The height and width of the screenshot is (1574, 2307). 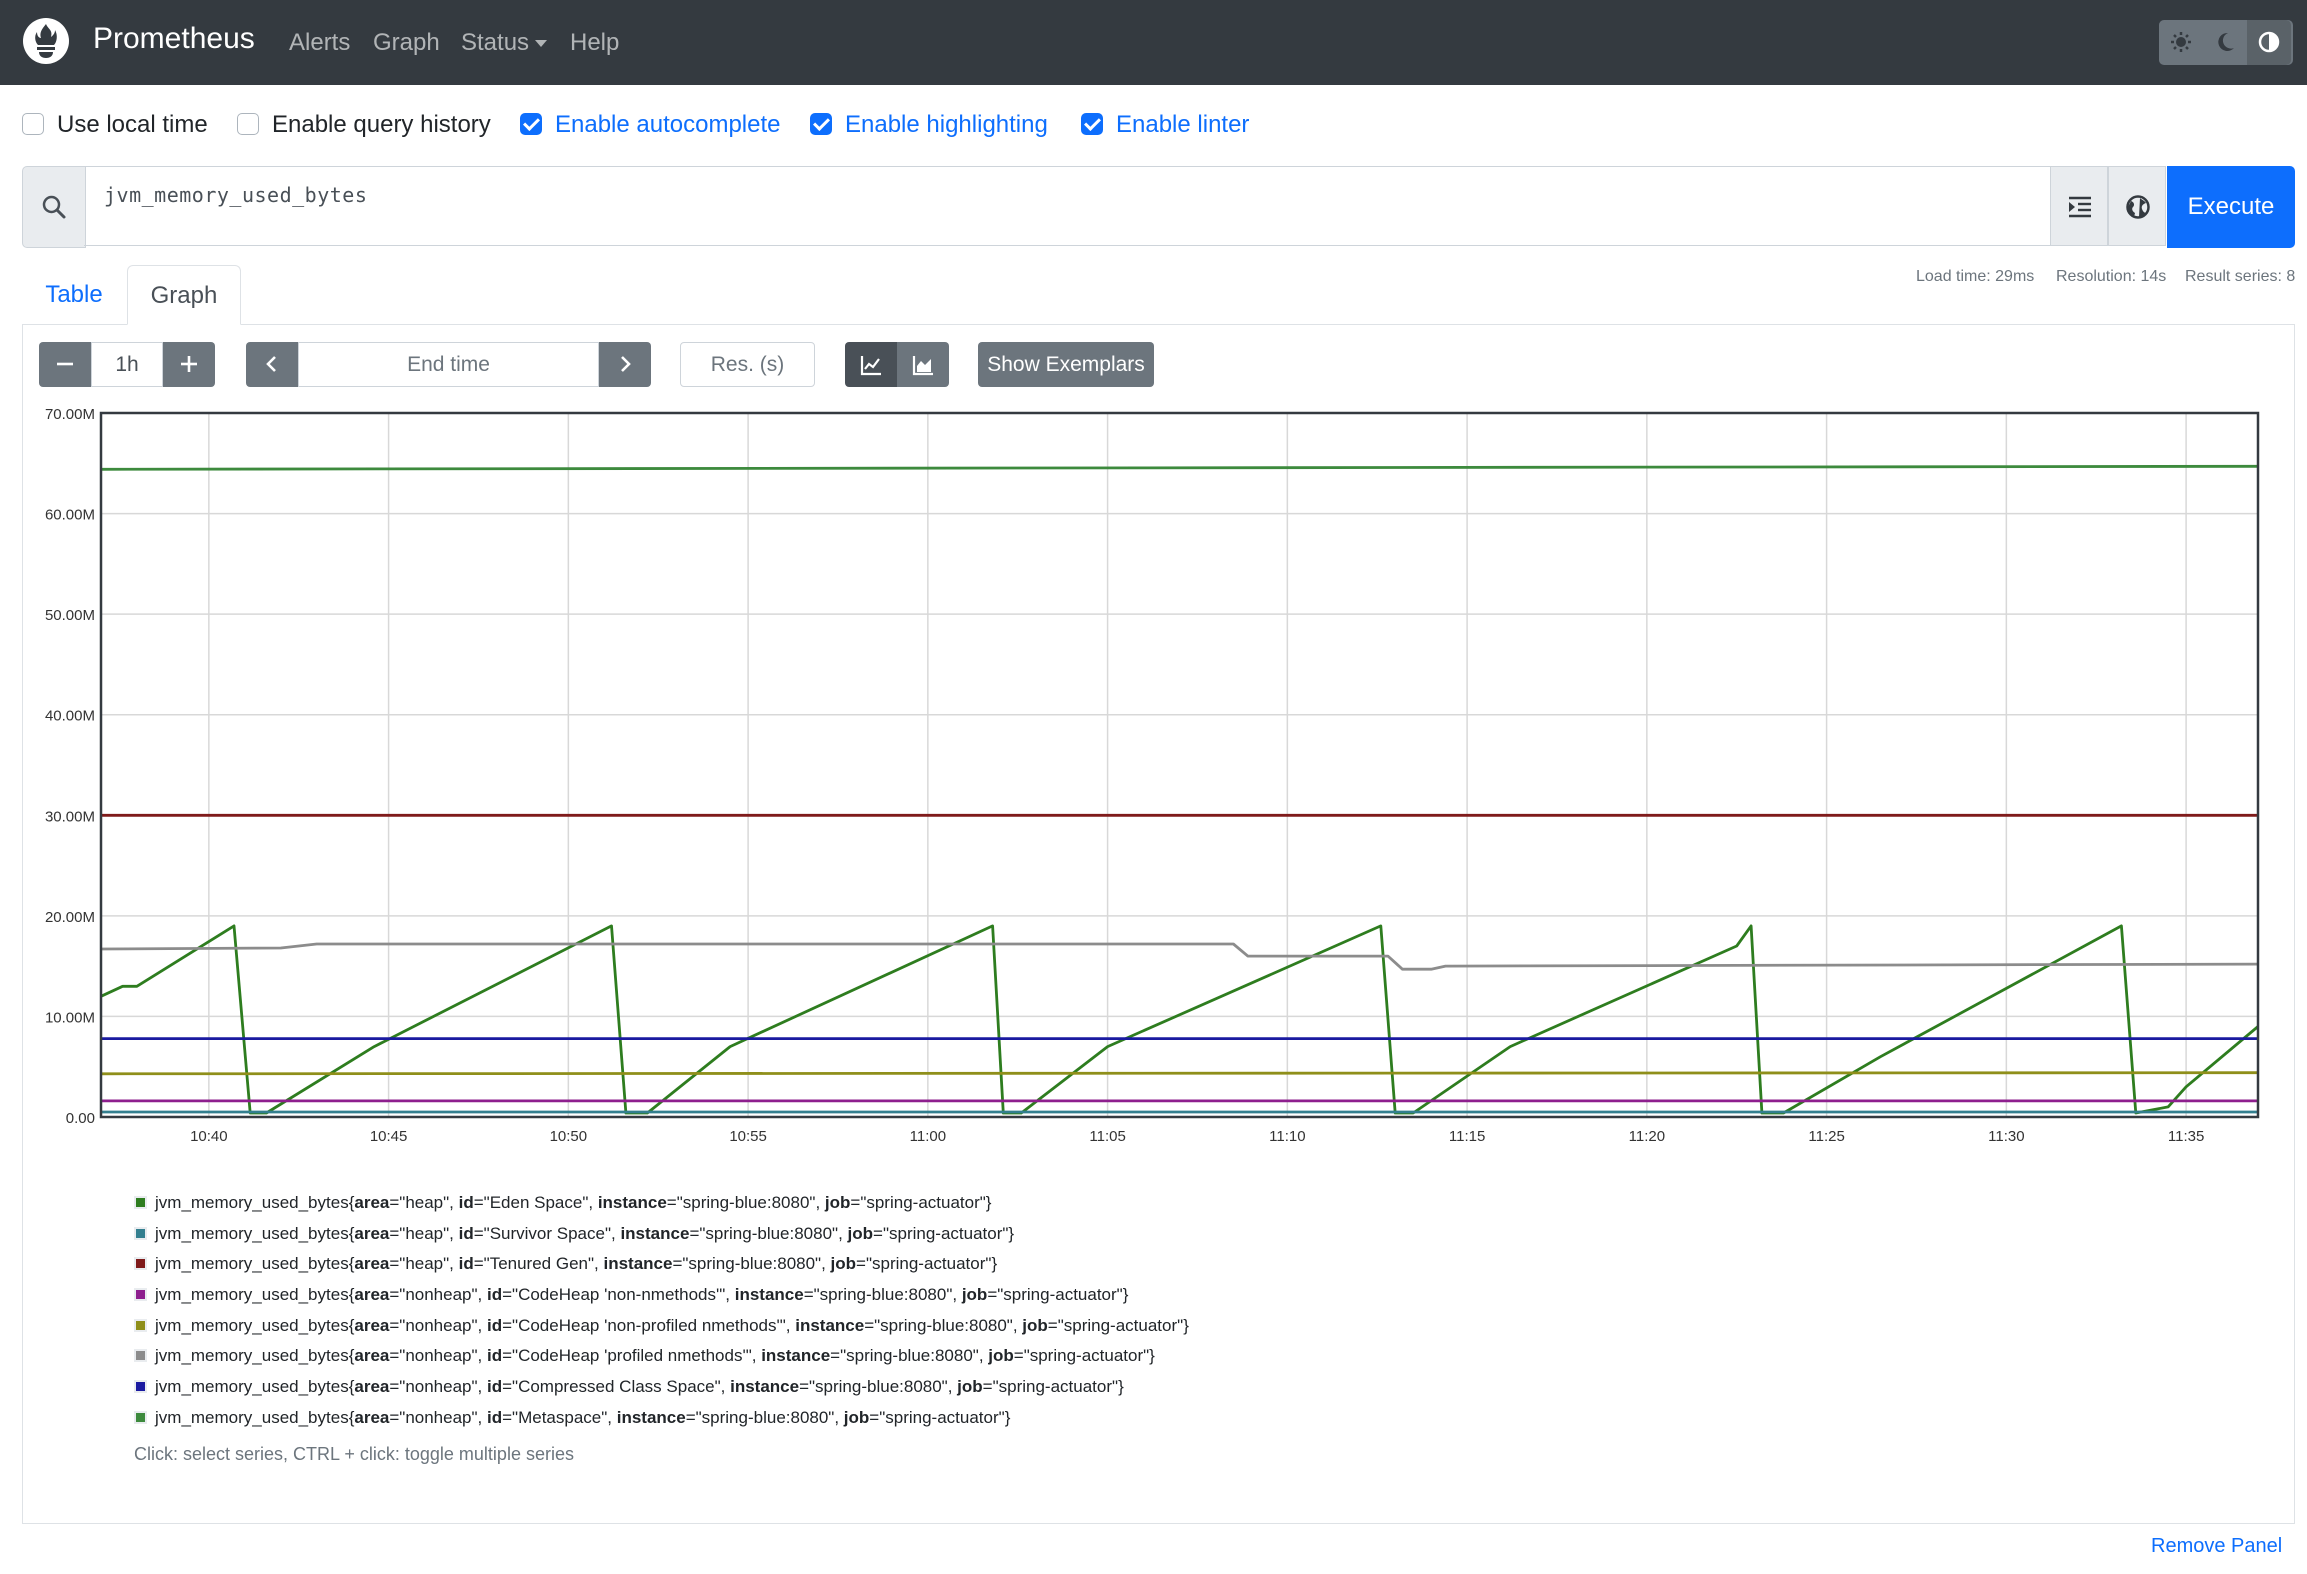 I want to click on nav-status-label: Status, so click(x=495, y=42).